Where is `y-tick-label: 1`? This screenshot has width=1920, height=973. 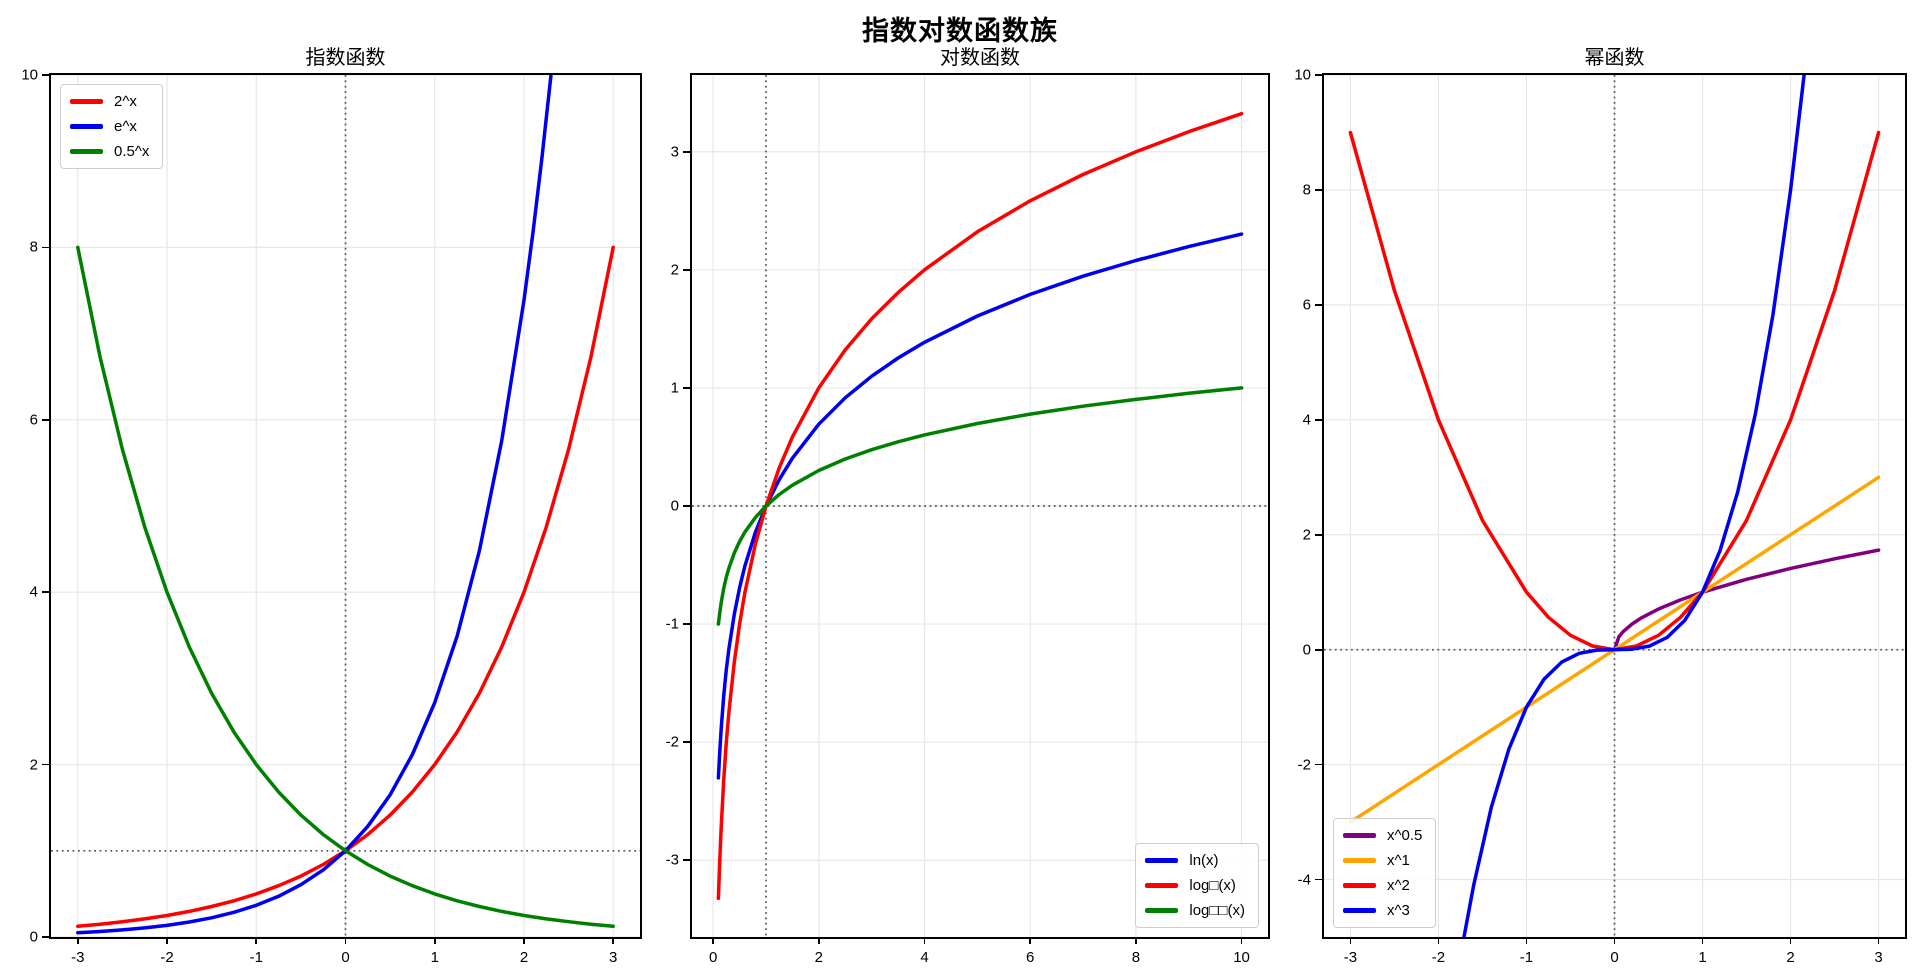 y-tick-label: 1 is located at coordinates (674, 388).